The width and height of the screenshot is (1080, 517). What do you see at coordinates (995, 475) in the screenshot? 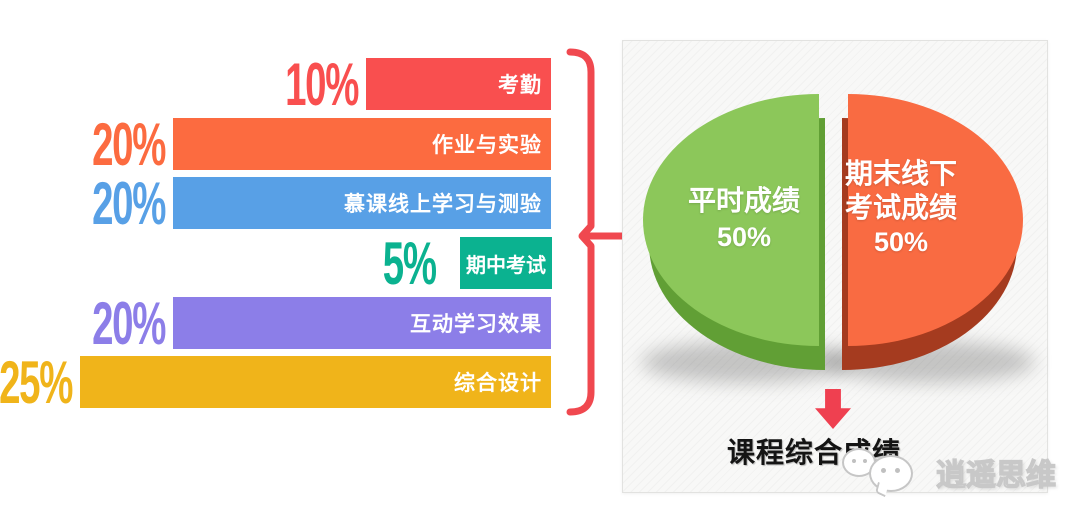
I see `watermark-text: 逍遥思维` at bounding box center [995, 475].